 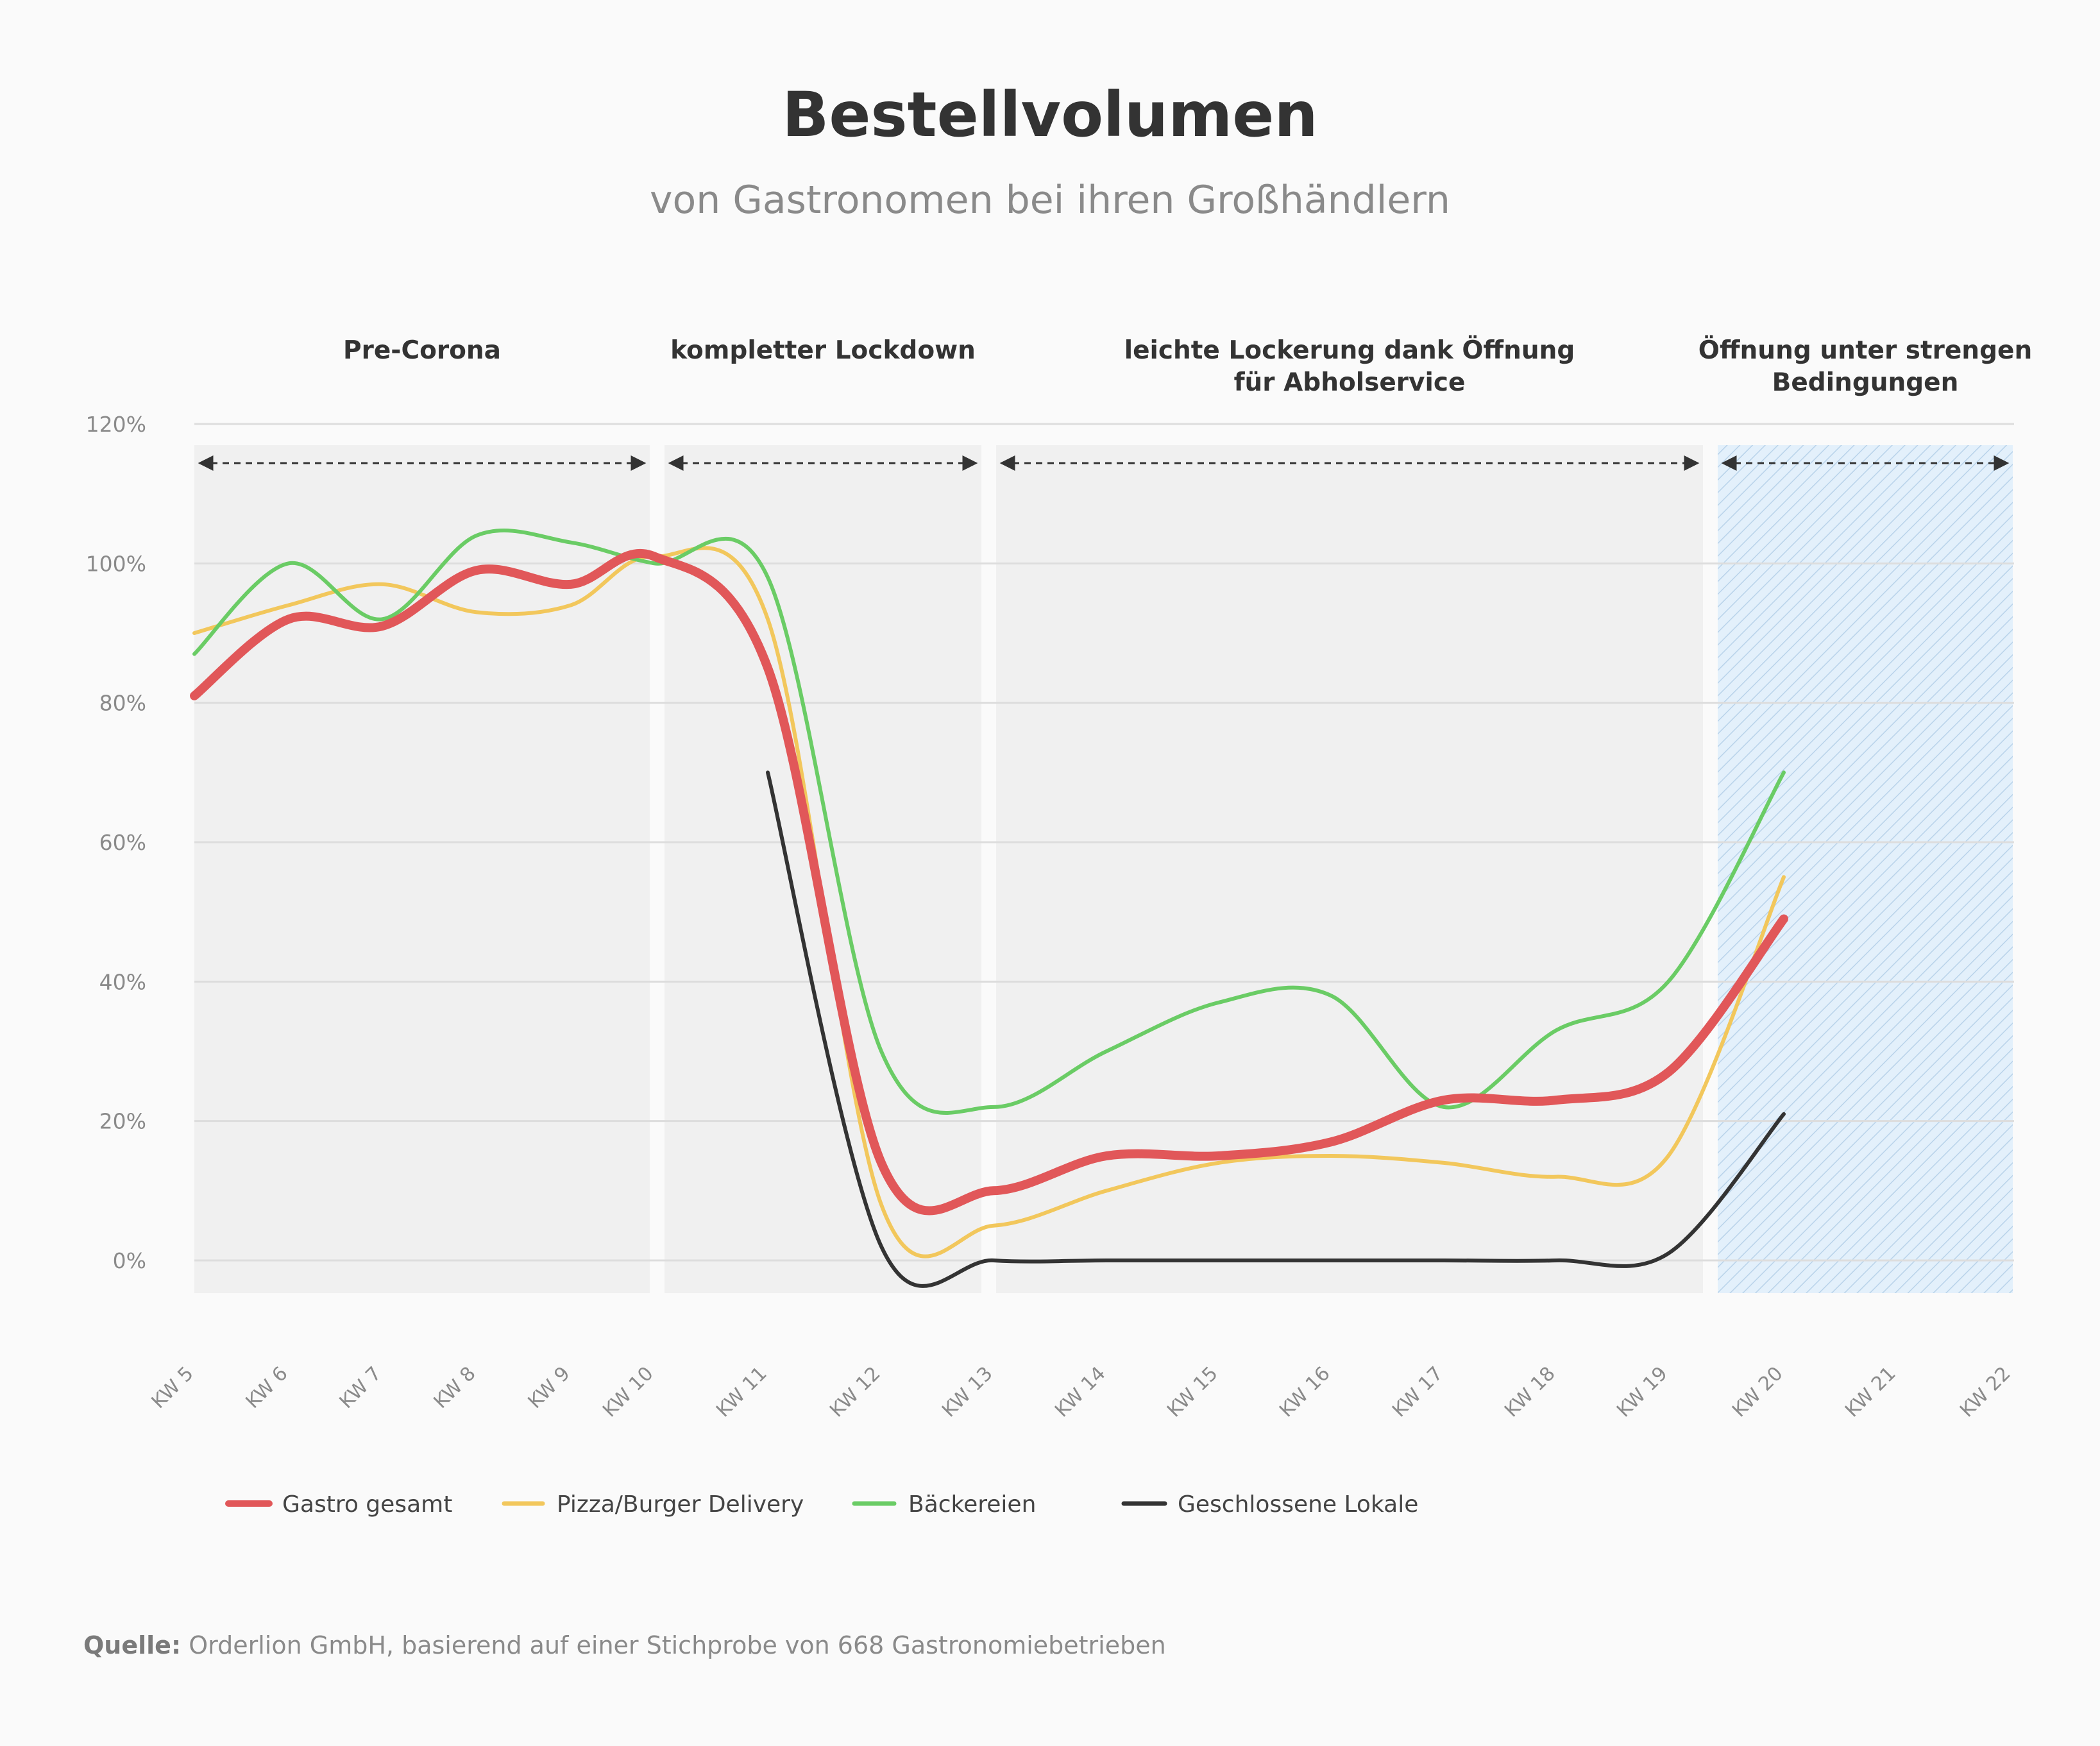 What do you see at coordinates (1865, 382) in the screenshot?
I see `phase-label-line2-oeffnung-unter-strengen: Bedingungen` at bounding box center [1865, 382].